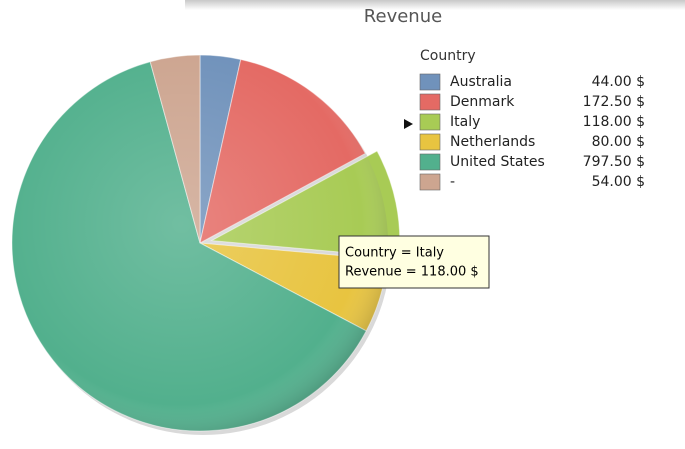 Image resolution: width=685 pixels, height=449 pixels. Describe the element at coordinates (481, 82) in the screenshot. I see `legend-label: Australia` at that location.